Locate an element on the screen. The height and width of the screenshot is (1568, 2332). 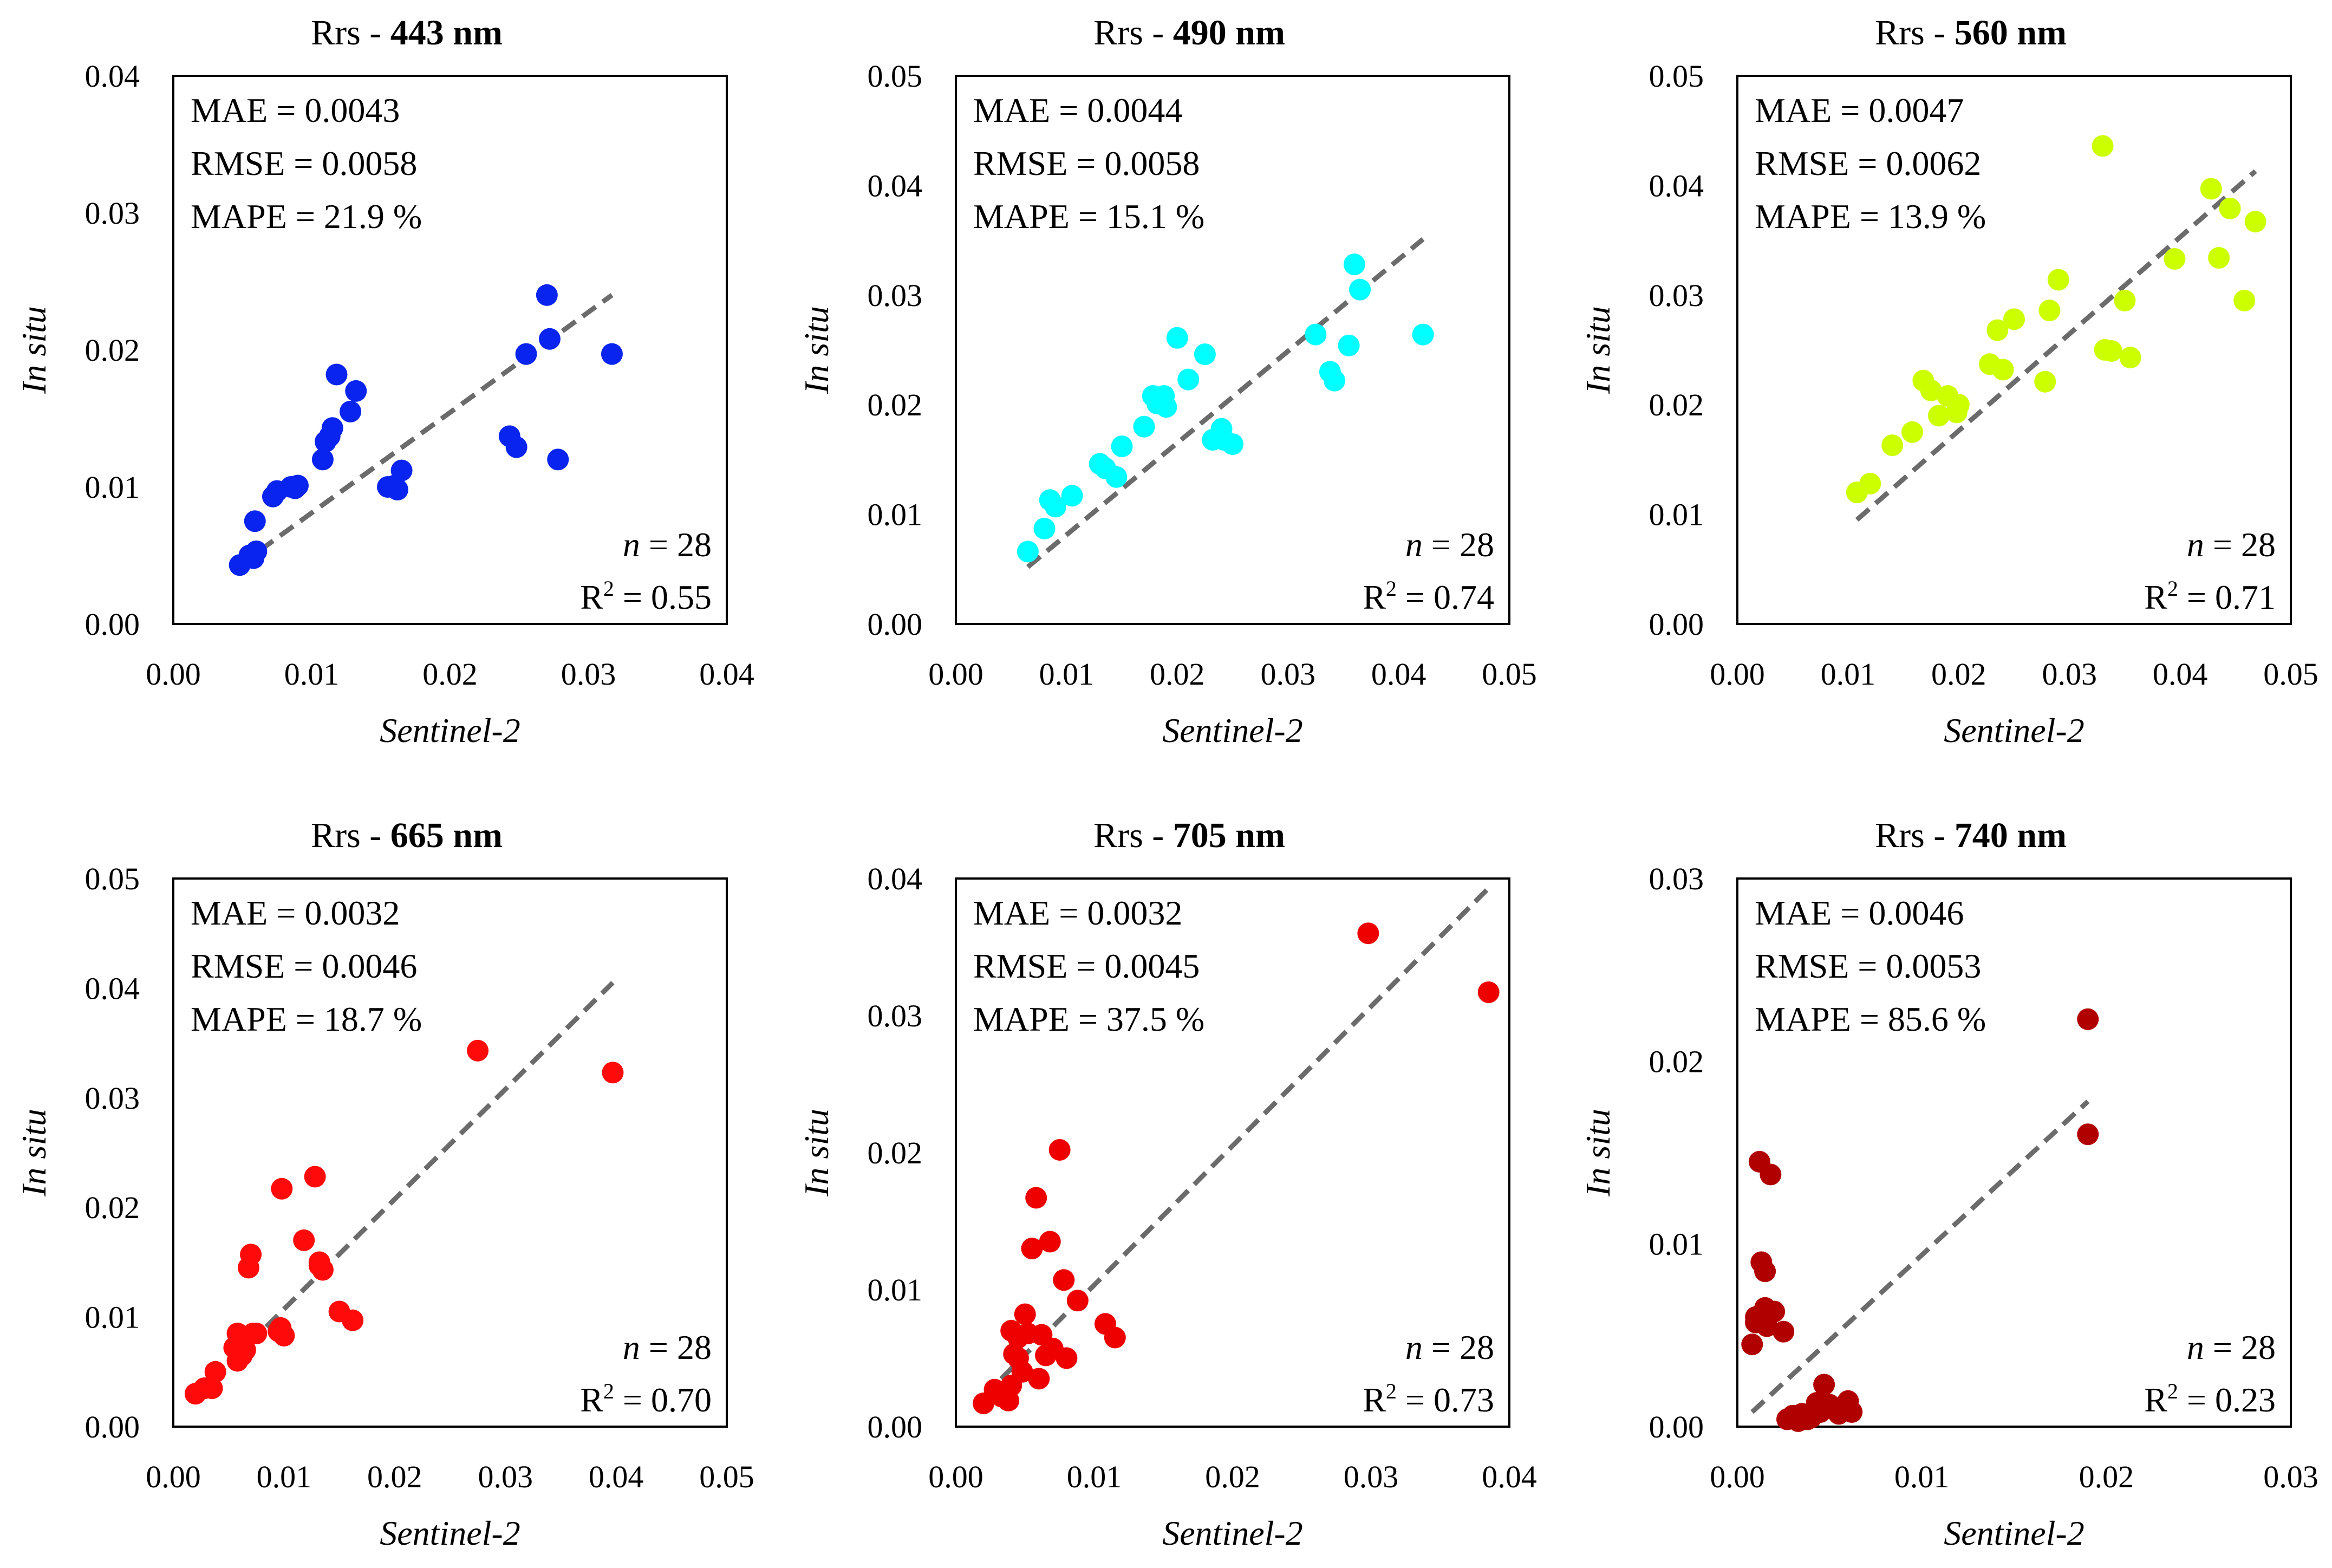
stat-r2: R2 = 0.74 is located at coordinates (1428, 596).